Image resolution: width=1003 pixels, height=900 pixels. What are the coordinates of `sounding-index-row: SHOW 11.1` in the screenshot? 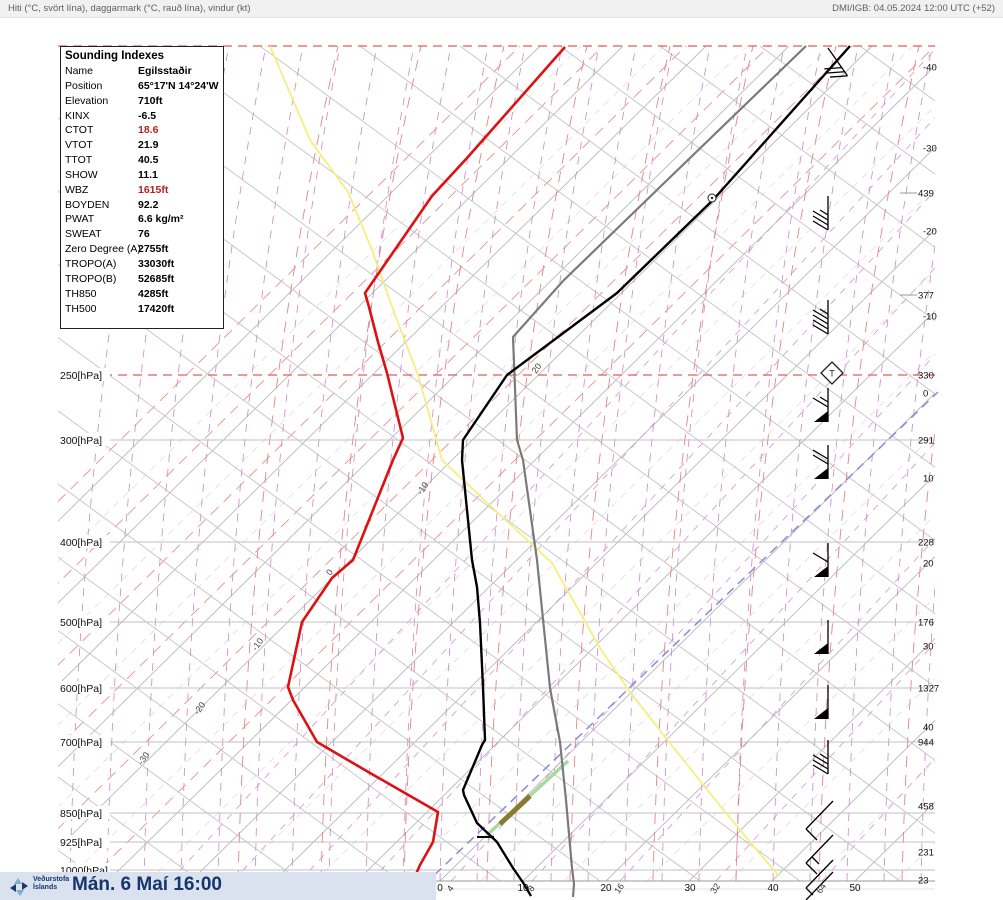 It's located at (142, 175).